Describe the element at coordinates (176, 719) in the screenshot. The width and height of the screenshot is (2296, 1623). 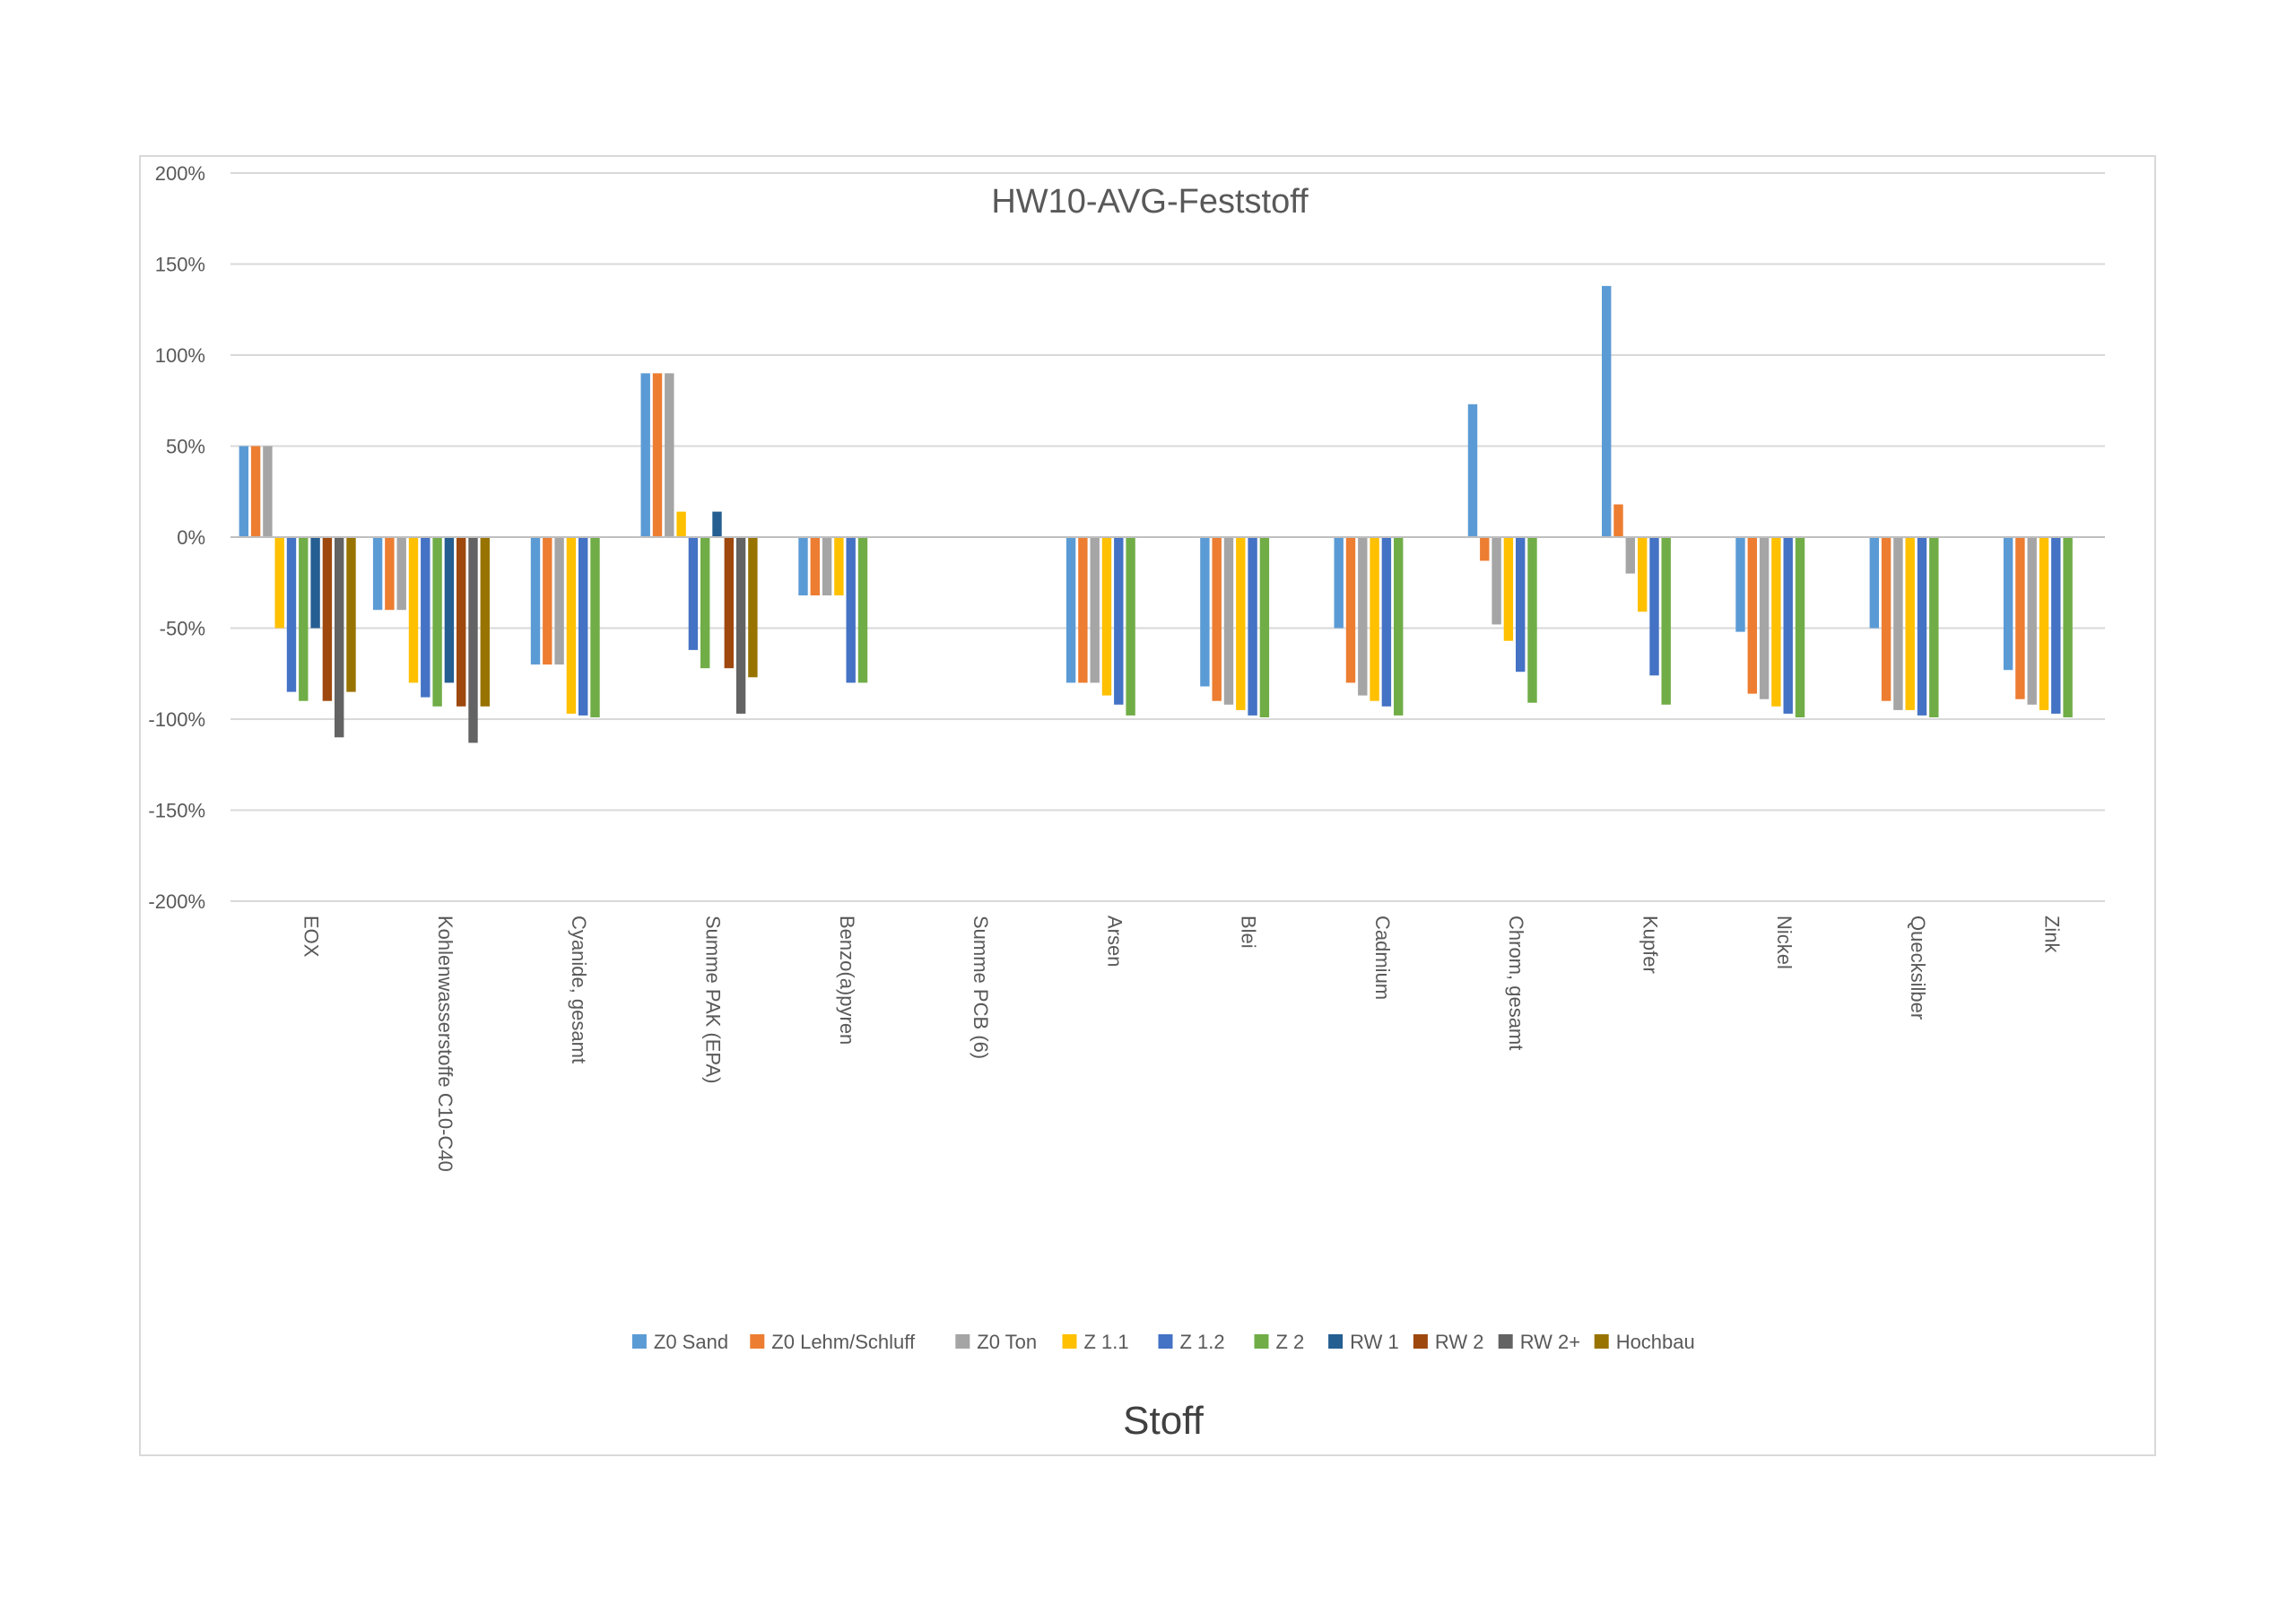
I see `y-tick-label: -100%` at that location.